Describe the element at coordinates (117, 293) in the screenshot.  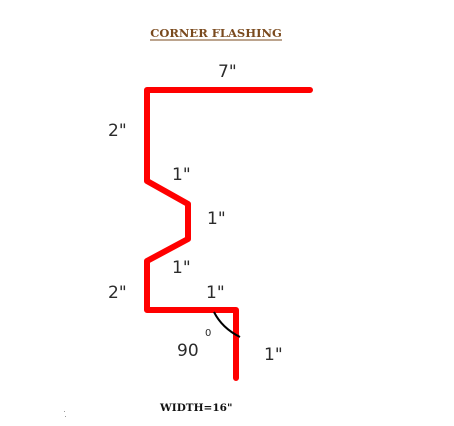
I see `dimension-lower-vertical: 2"` at that location.